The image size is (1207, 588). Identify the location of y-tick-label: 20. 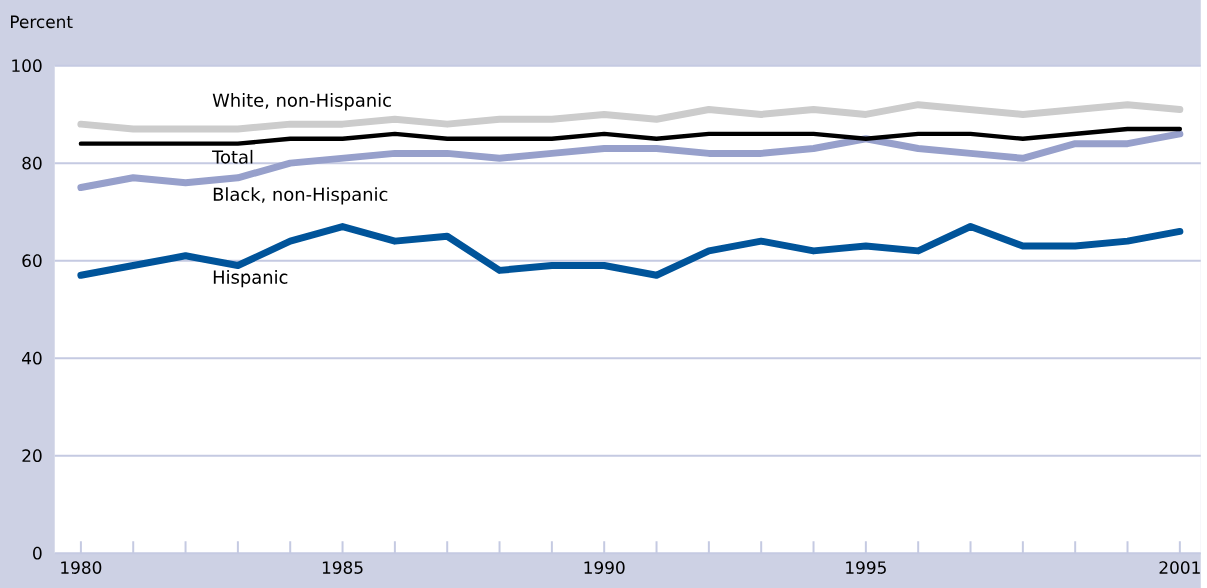
(32, 456).